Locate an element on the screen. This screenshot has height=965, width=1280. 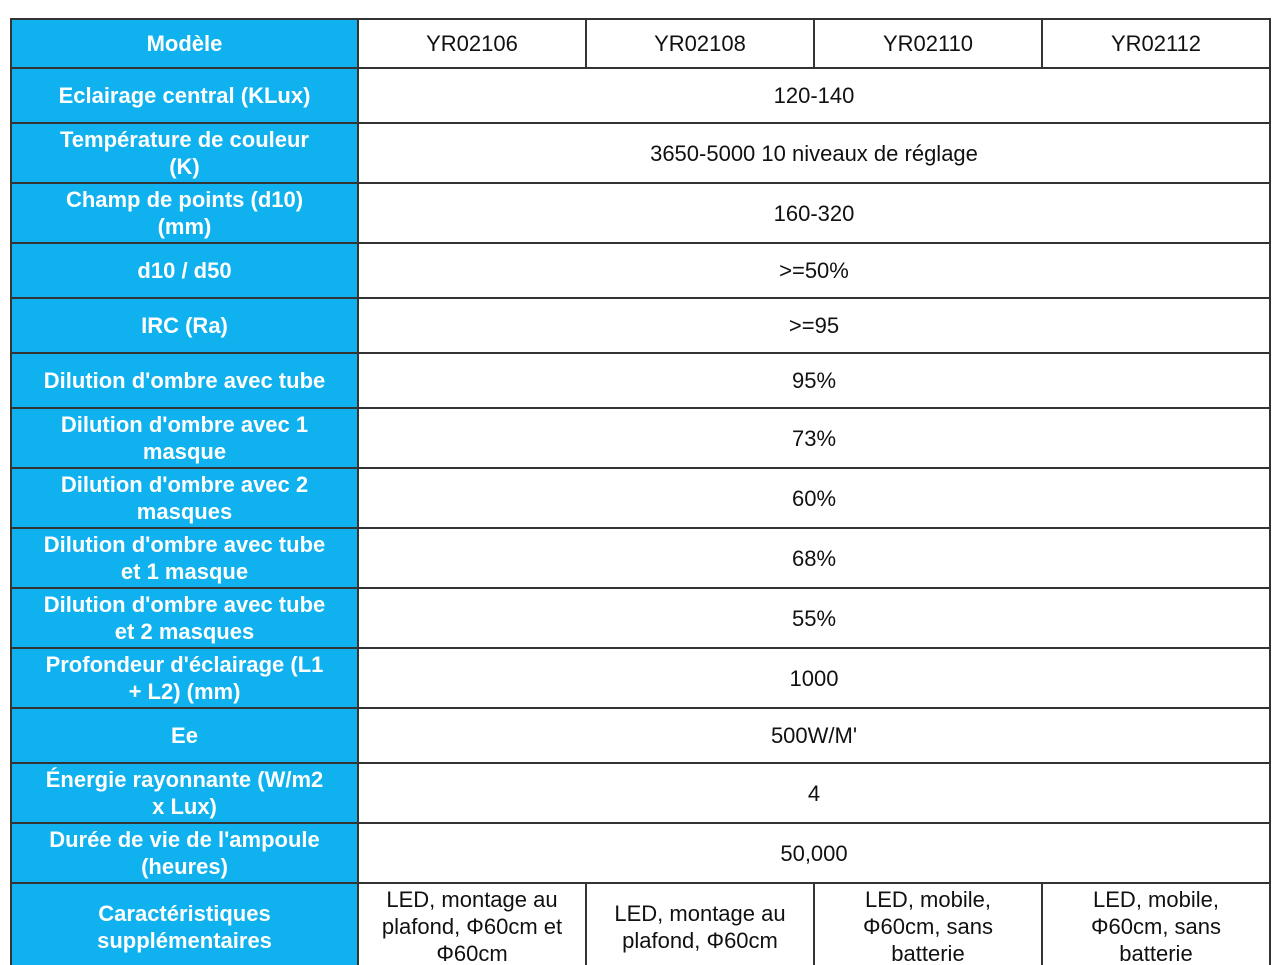
spec-row-d10-d50: d10 / d50 >=50% is located at coordinates (640, 270).